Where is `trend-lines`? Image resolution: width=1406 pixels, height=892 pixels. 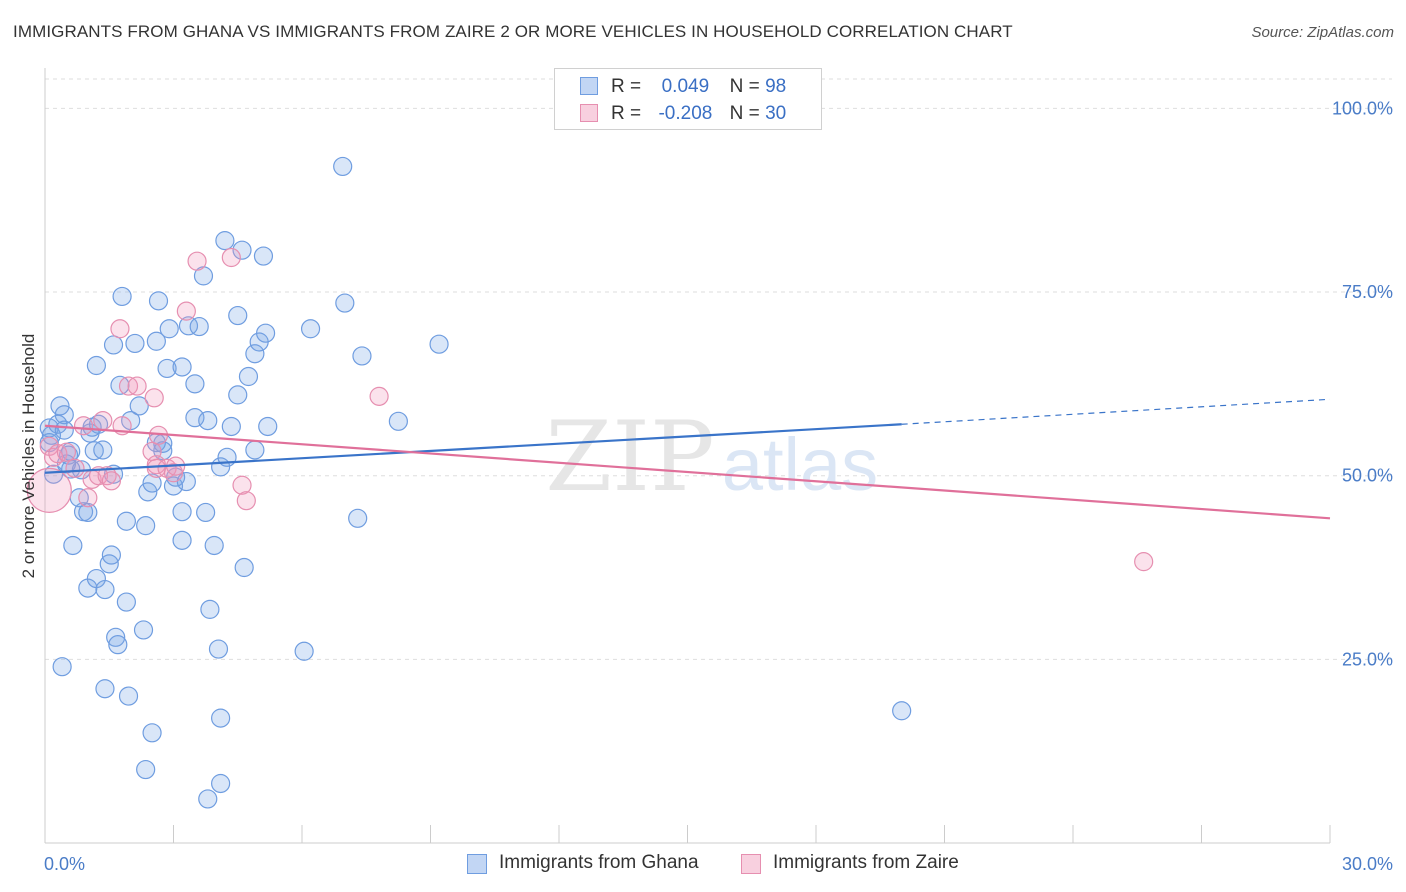
trend-lines is located at coordinates (687, 459).